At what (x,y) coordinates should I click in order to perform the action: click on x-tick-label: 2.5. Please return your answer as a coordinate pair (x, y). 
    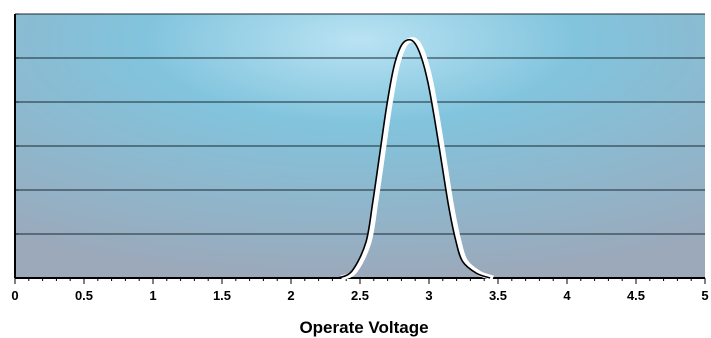
    Looking at the image, I should click on (360, 295).